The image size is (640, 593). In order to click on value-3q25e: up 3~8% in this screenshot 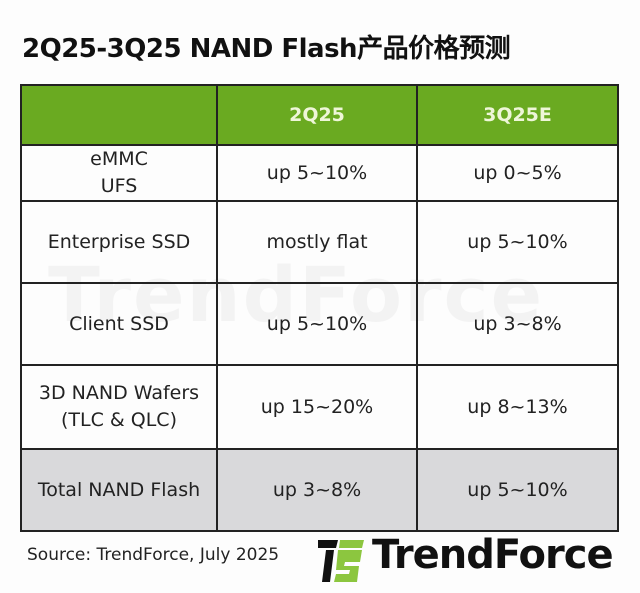, I will do `click(517, 324)`.